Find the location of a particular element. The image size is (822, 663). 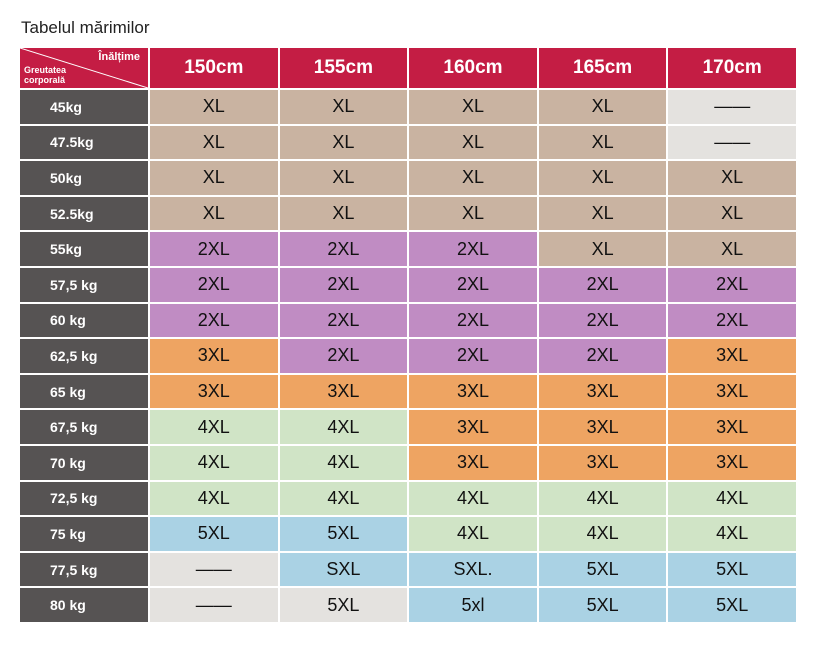

diagonal is located at coordinates (84, 68).